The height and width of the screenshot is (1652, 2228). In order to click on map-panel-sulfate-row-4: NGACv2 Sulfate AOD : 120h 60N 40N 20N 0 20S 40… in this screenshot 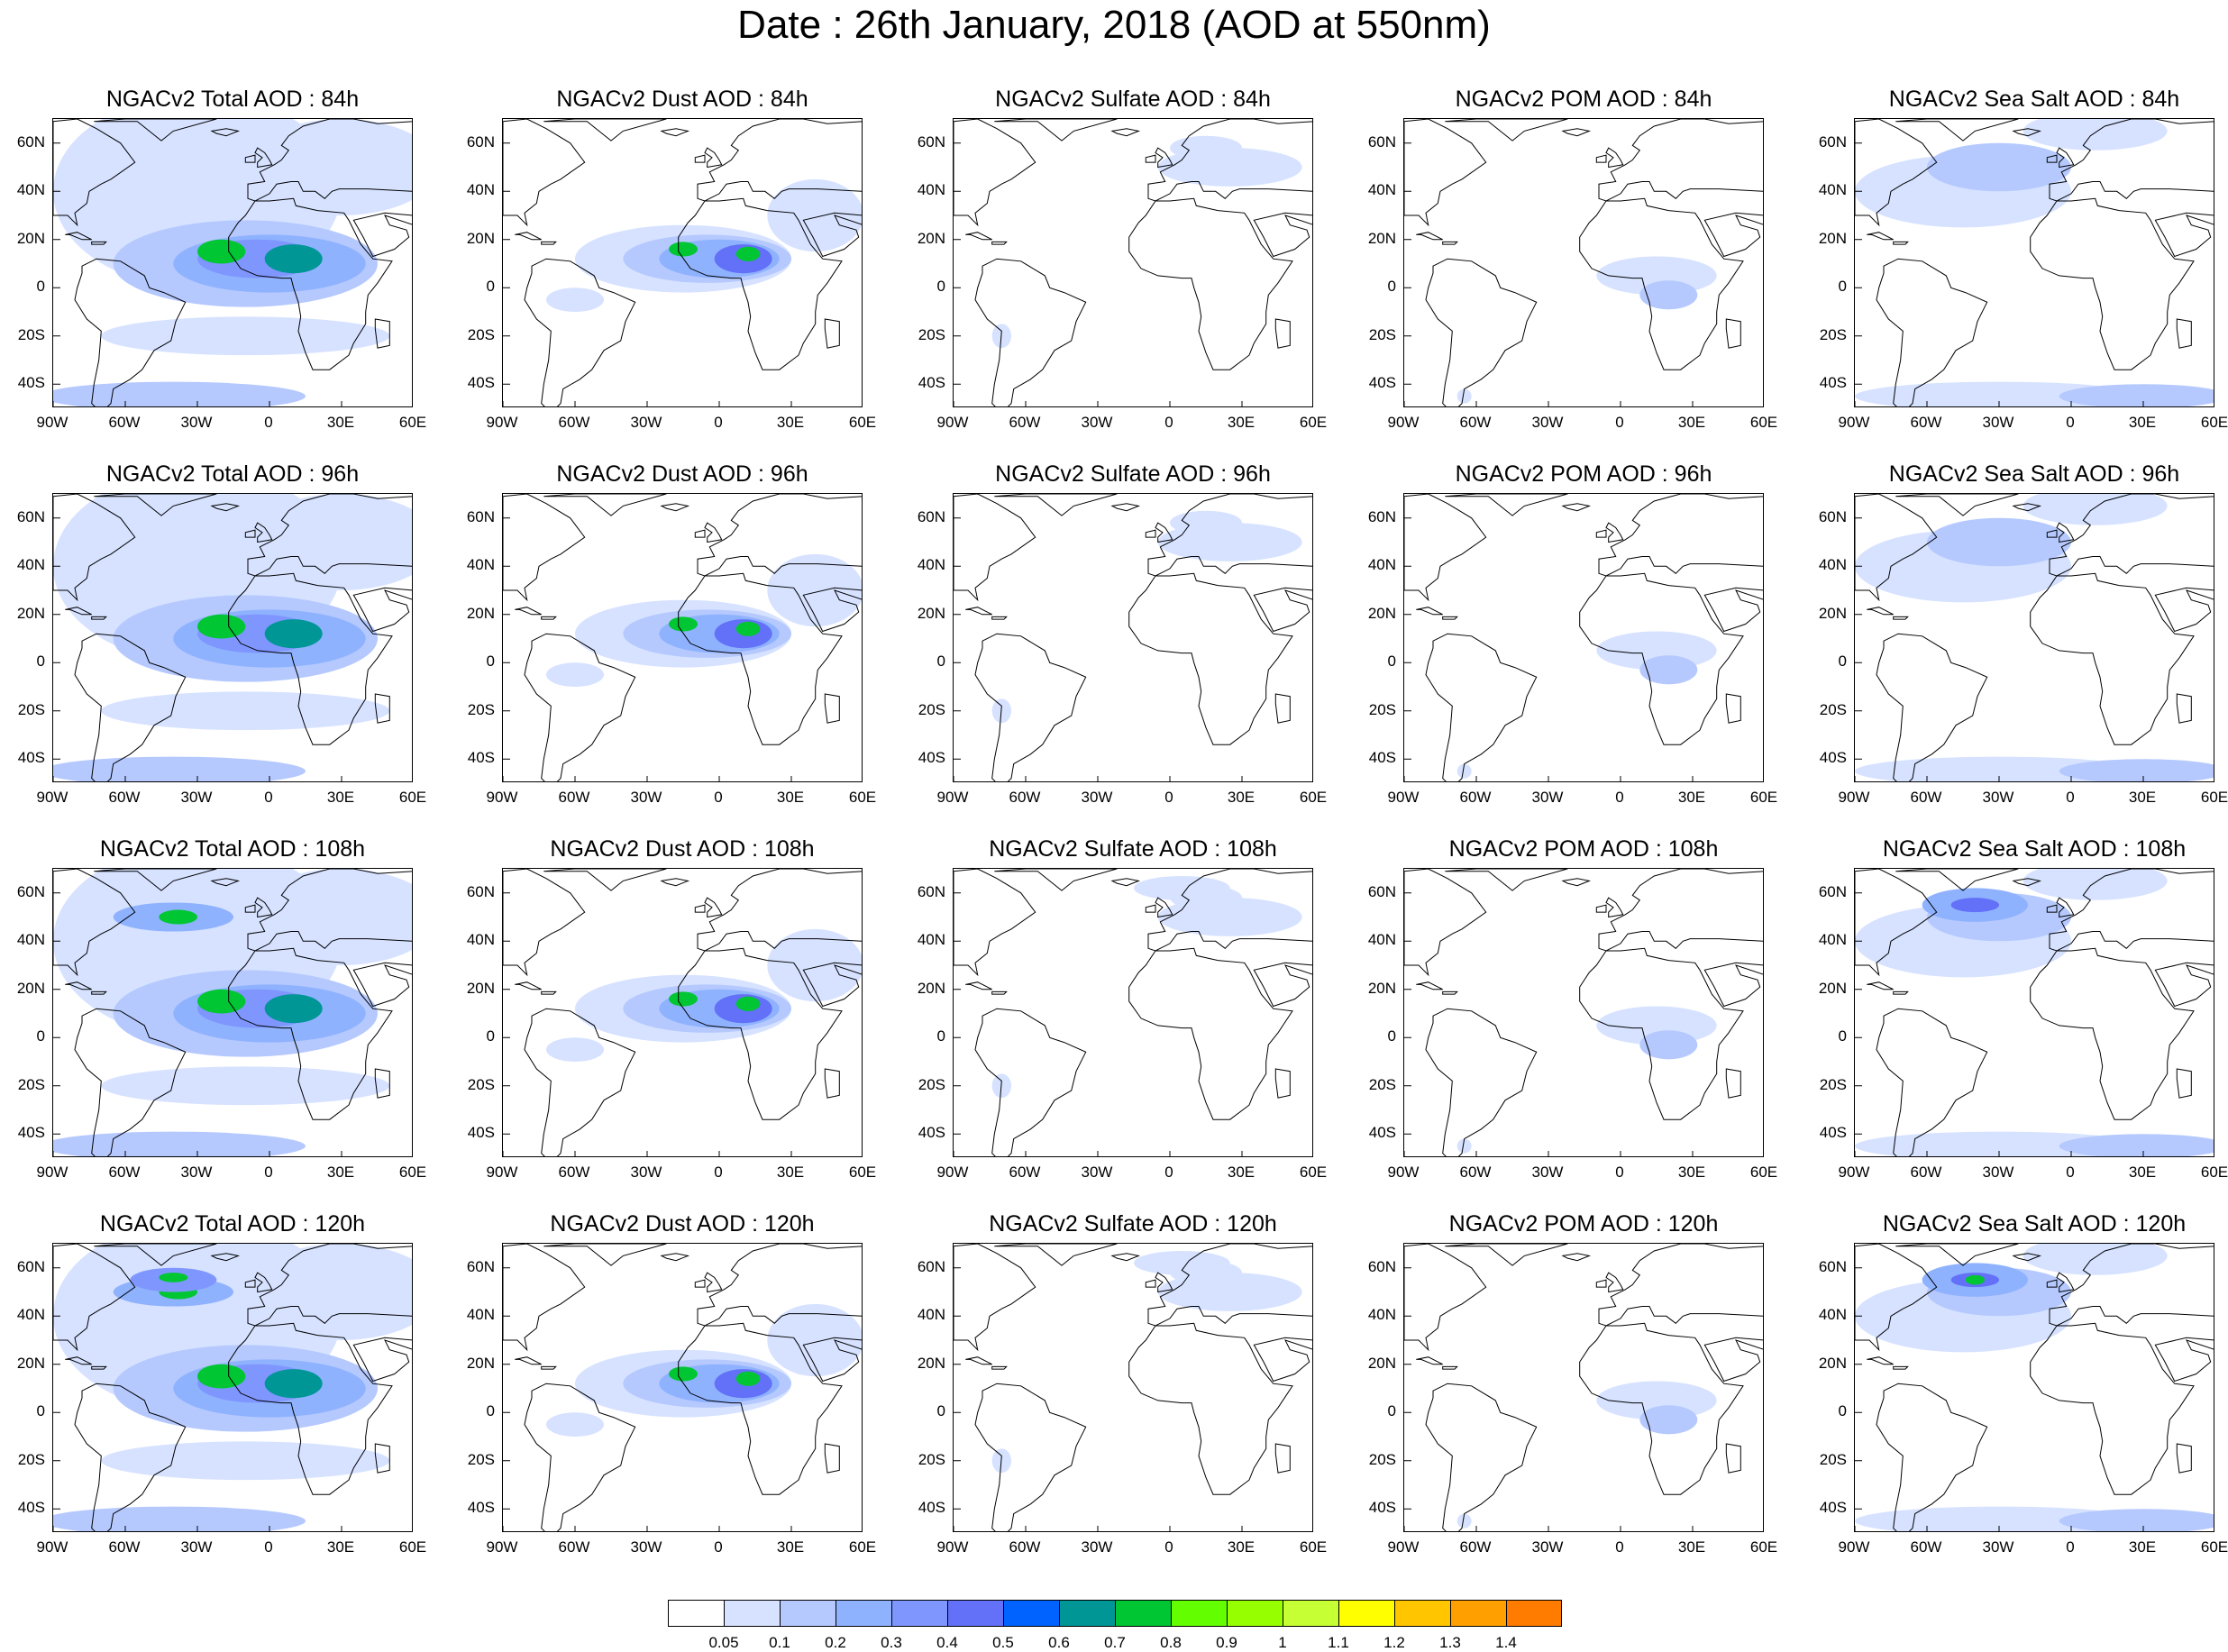, I will do `click(1122, 1383)`.